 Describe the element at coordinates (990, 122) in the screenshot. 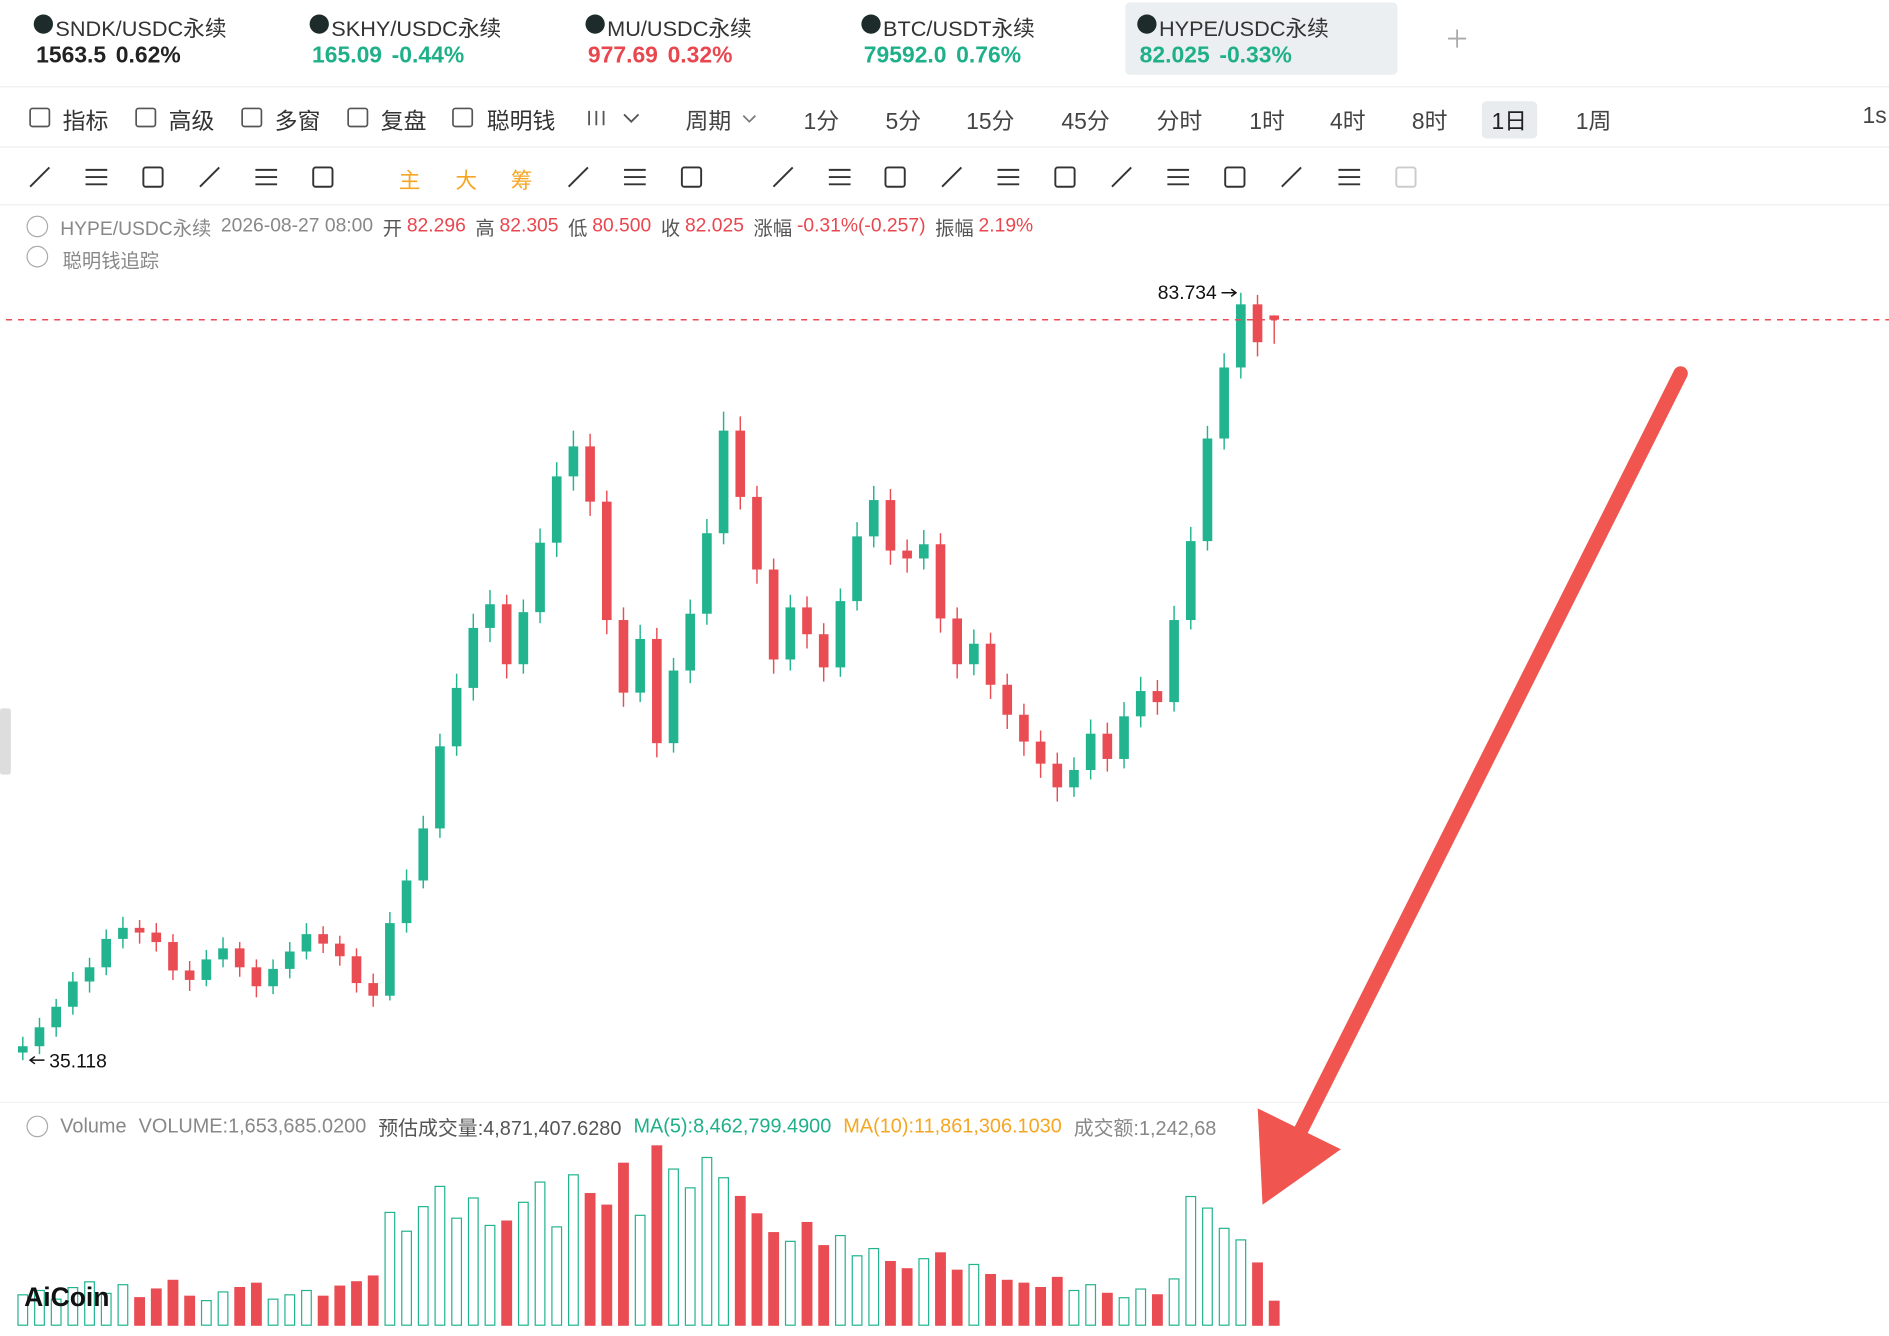

I see `period: 15分` at that location.